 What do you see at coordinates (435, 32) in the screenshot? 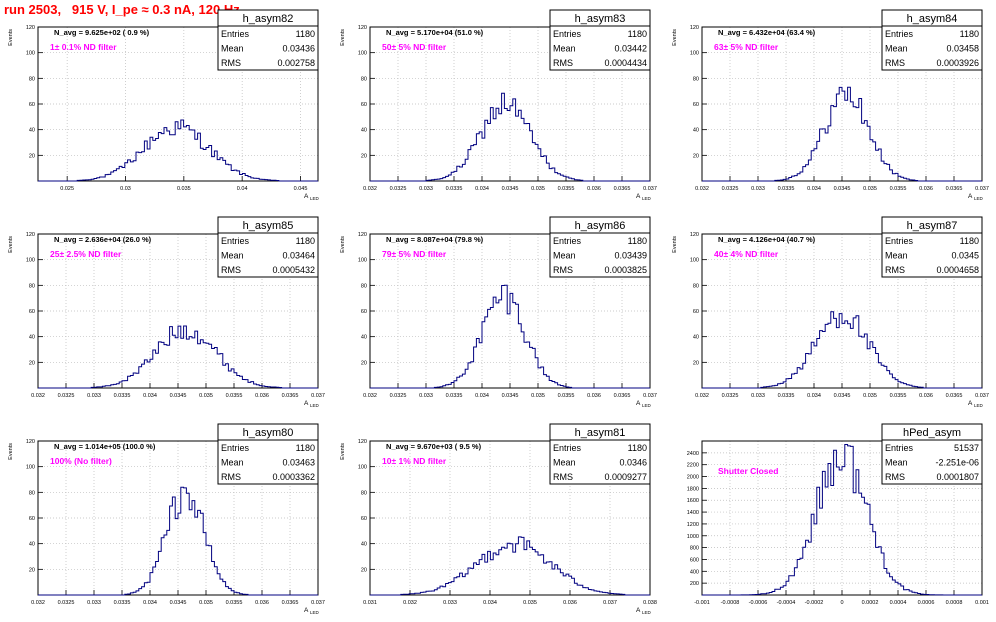
I see `navg-label: N_avg = 5.170e+04 (51.0 %)` at bounding box center [435, 32].